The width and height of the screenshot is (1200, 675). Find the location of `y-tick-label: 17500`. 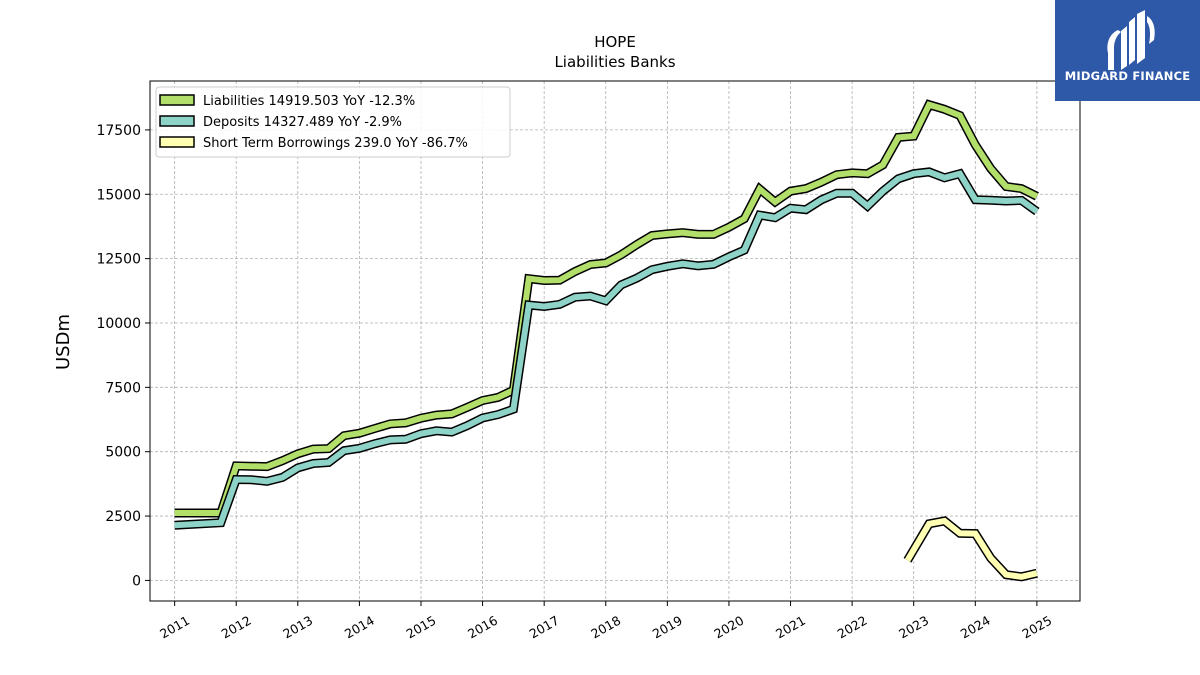

y-tick-label: 17500 is located at coordinates (118, 131).